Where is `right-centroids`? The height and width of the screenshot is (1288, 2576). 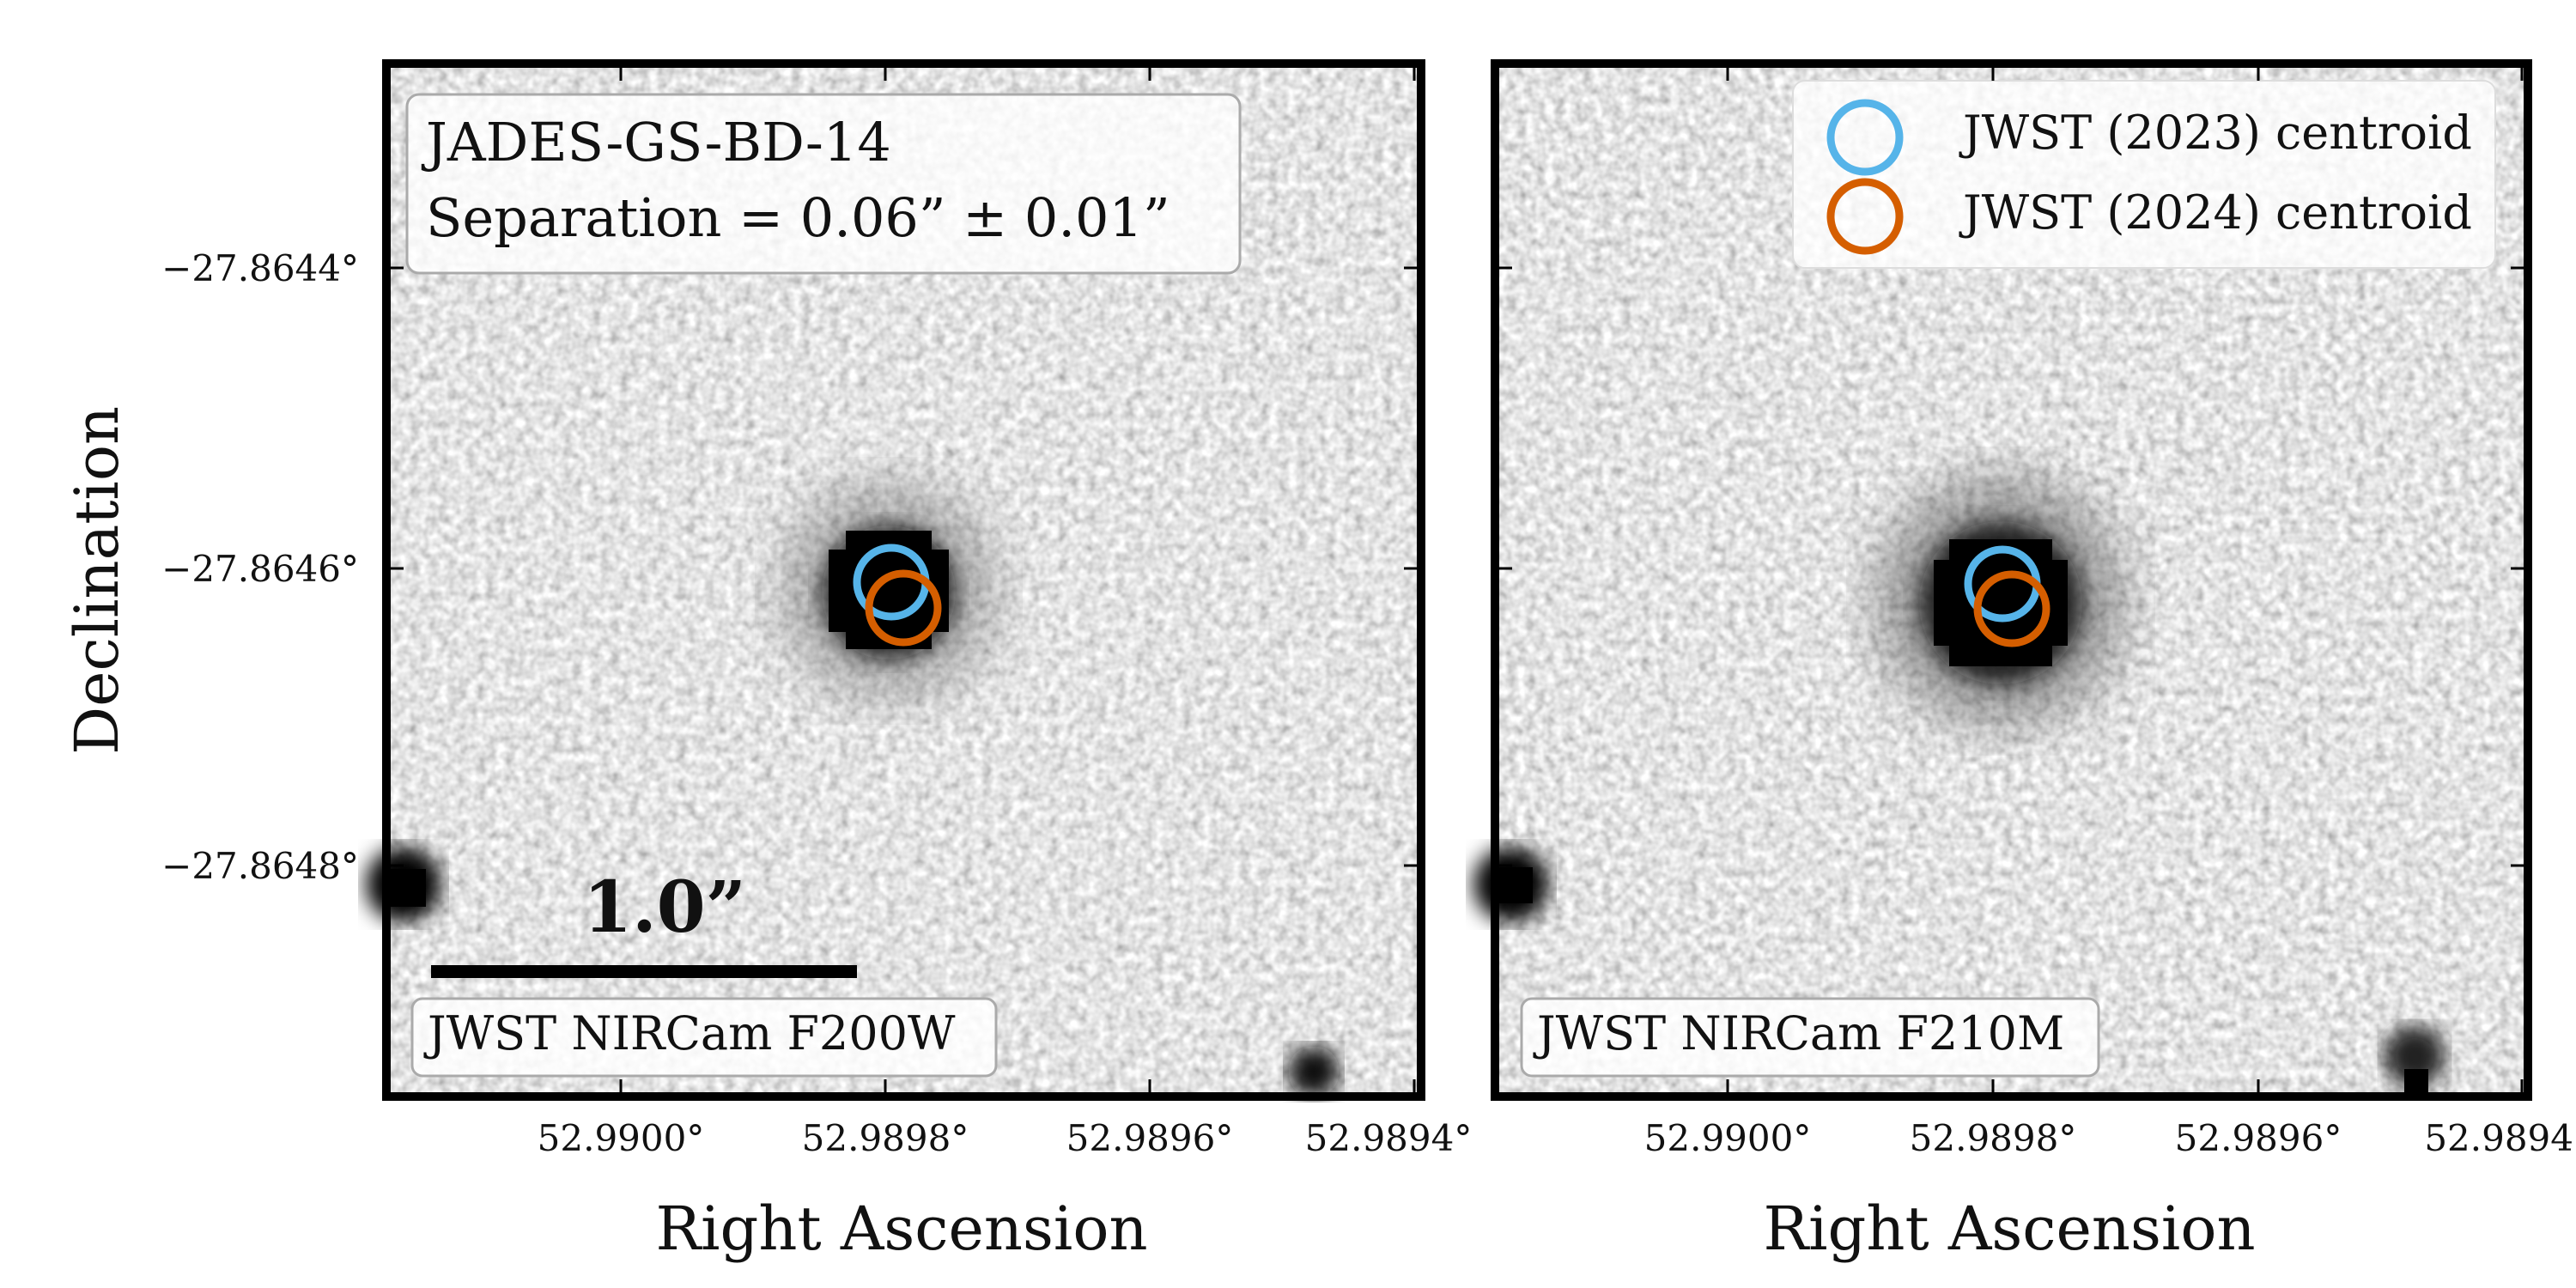
right-centroids is located at coordinates (2007, 596).